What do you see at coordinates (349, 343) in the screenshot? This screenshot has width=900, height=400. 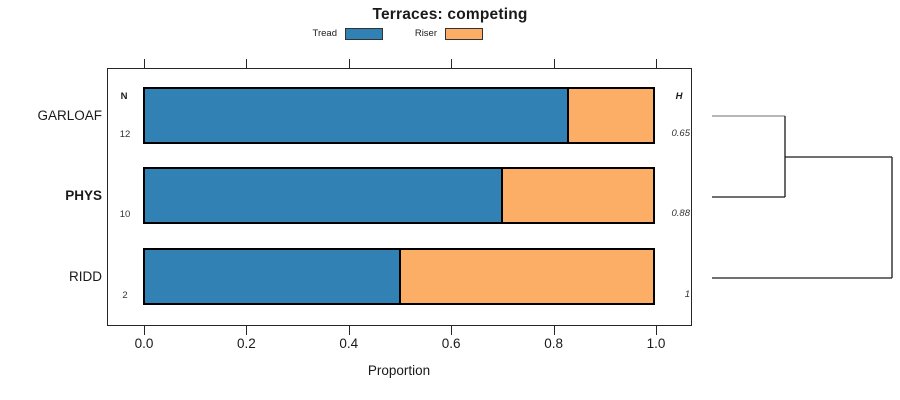 I see `x-tick-label: 0.4` at bounding box center [349, 343].